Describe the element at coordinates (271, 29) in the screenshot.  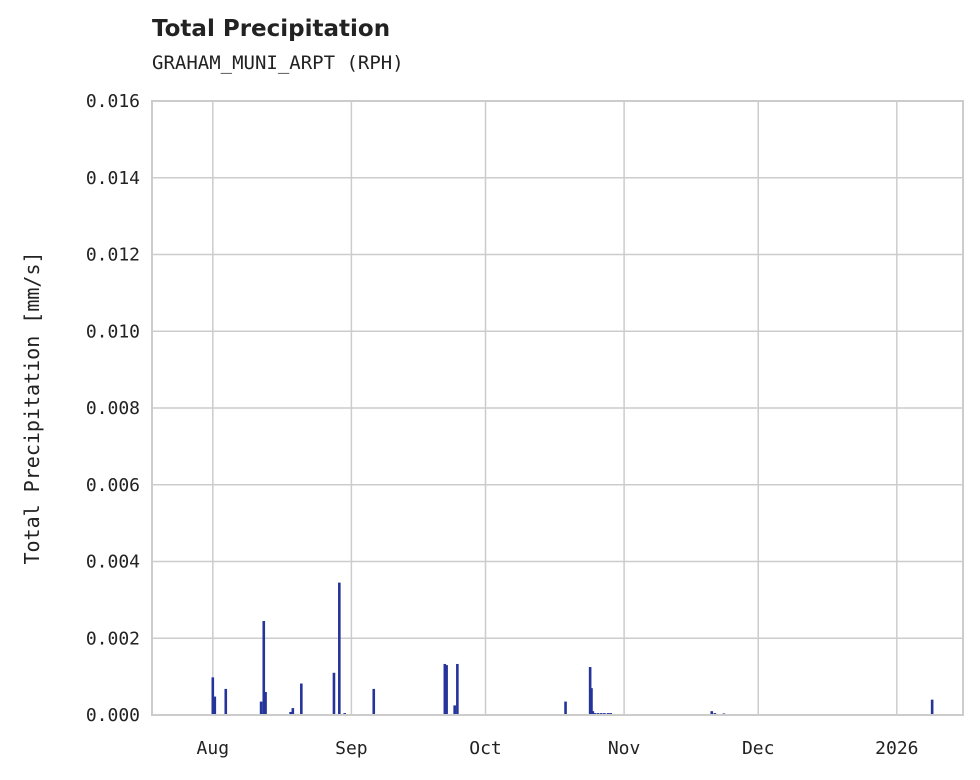
I see `chart-title: Total Precipitation` at that location.